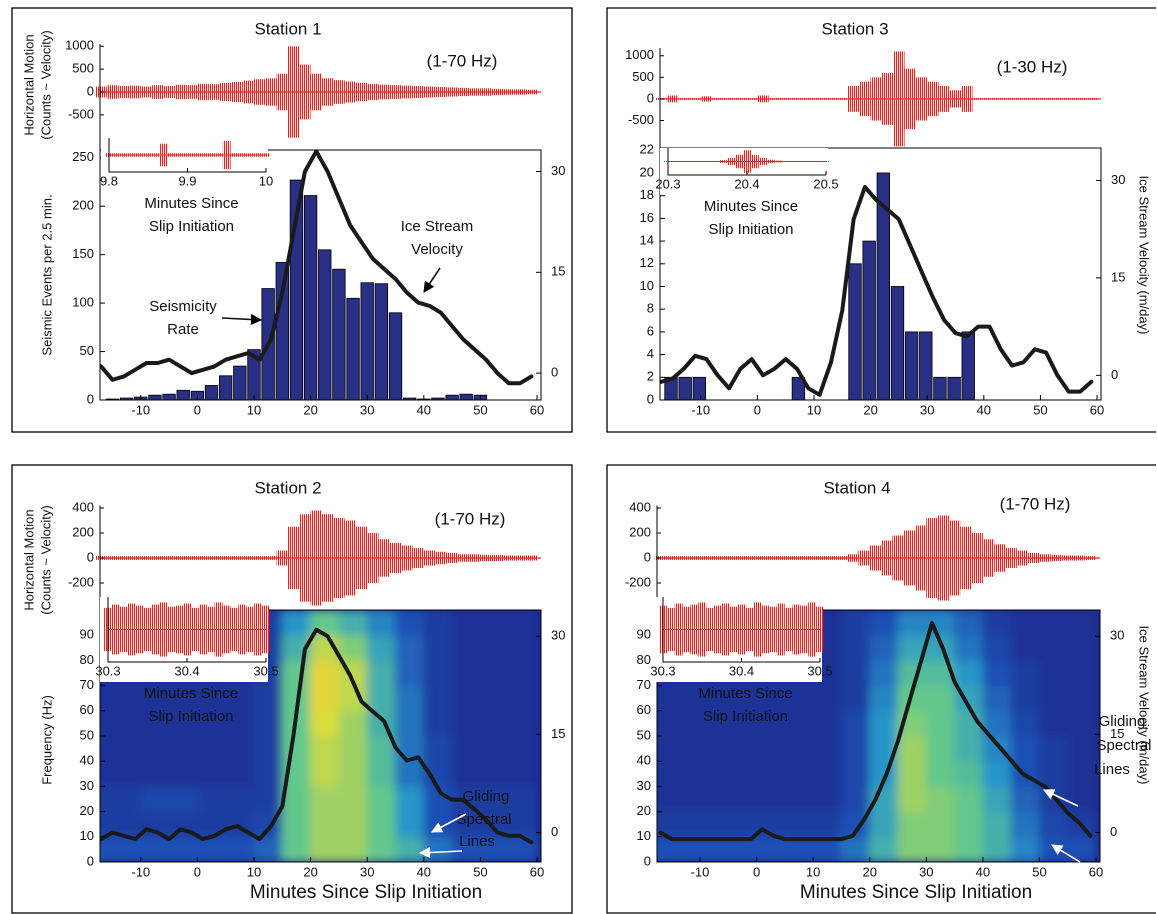 Image resolution: width=1157 pixels, height=914 pixels. I want to click on x-tick-label: 20, so click(870, 409).